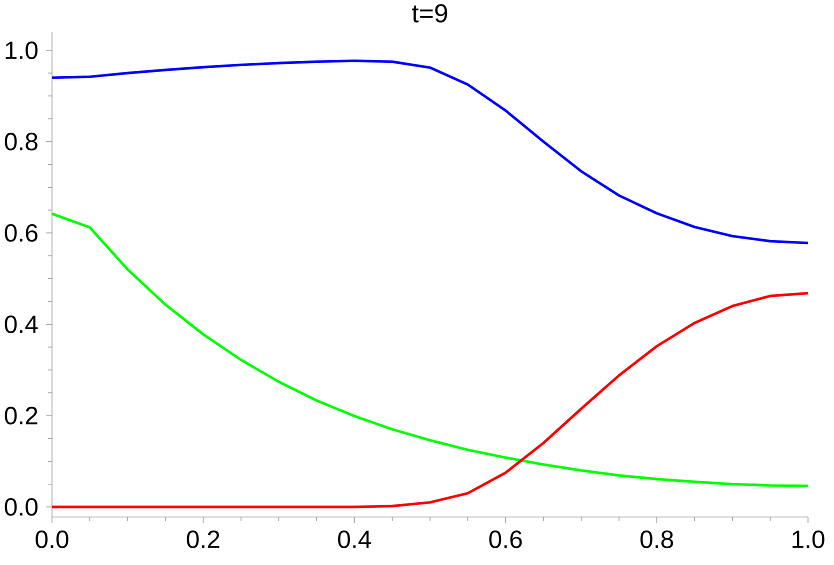 The width and height of the screenshot is (834, 565). What do you see at coordinates (354, 539) in the screenshot?
I see `x-tick-label: 0.4` at bounding box center [354, 539].